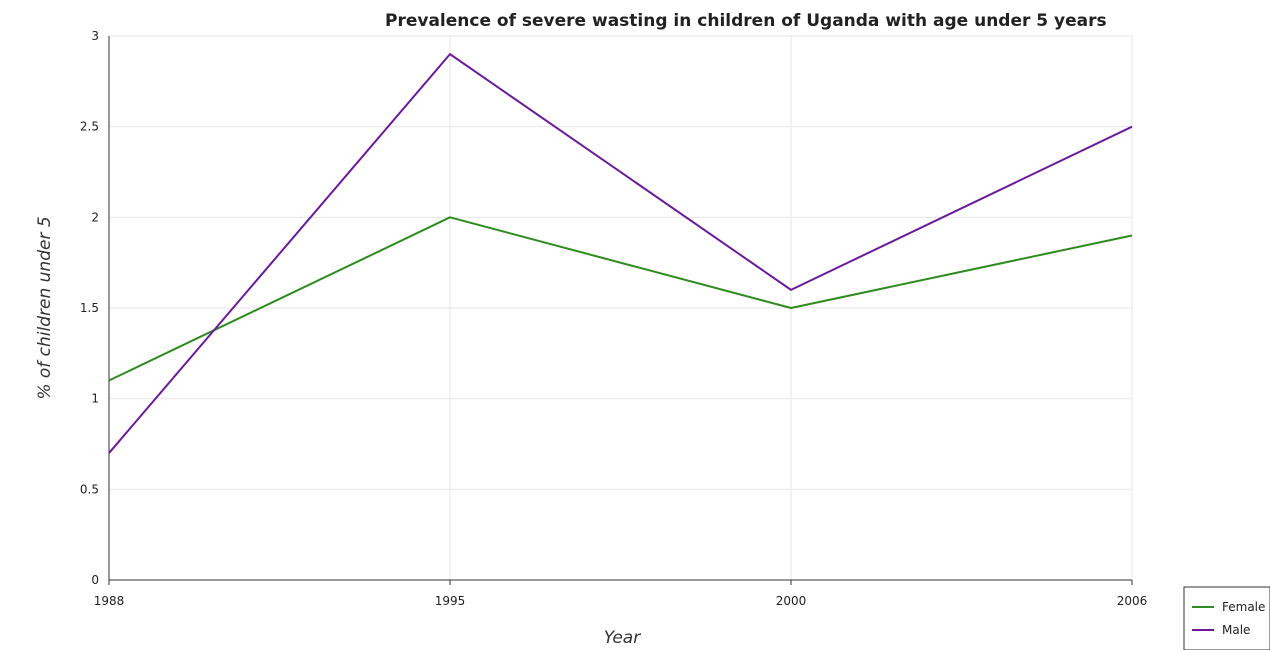  Describe the element at coordinates (95, 580) in the screenshot. I see `y-tick-label: 0` at that location.